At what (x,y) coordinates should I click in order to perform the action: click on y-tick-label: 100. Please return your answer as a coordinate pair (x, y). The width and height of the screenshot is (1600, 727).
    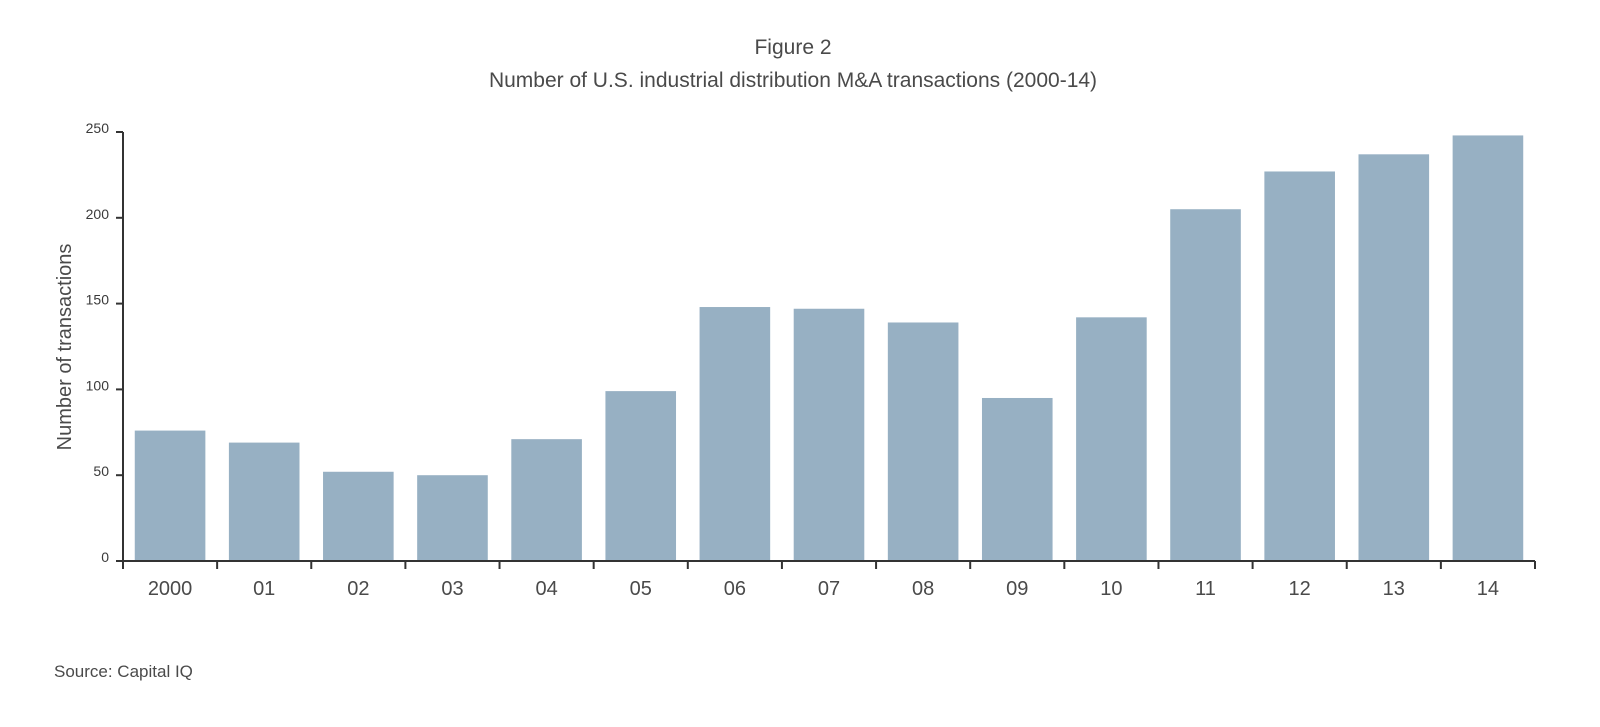
    Looking at the image, I should click on (98, 385).